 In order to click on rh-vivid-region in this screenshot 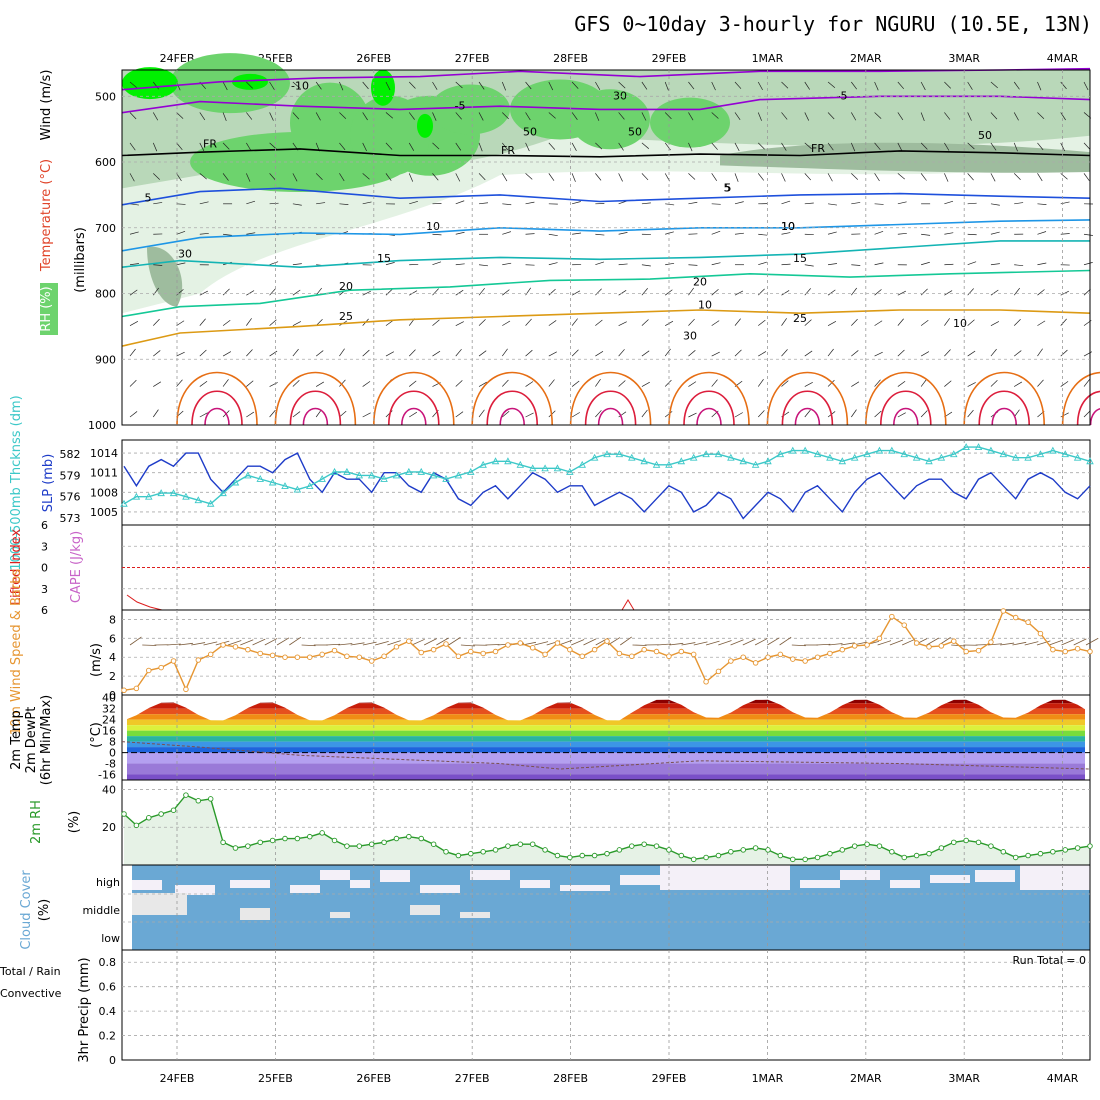, I will do `click(150, 83)`.